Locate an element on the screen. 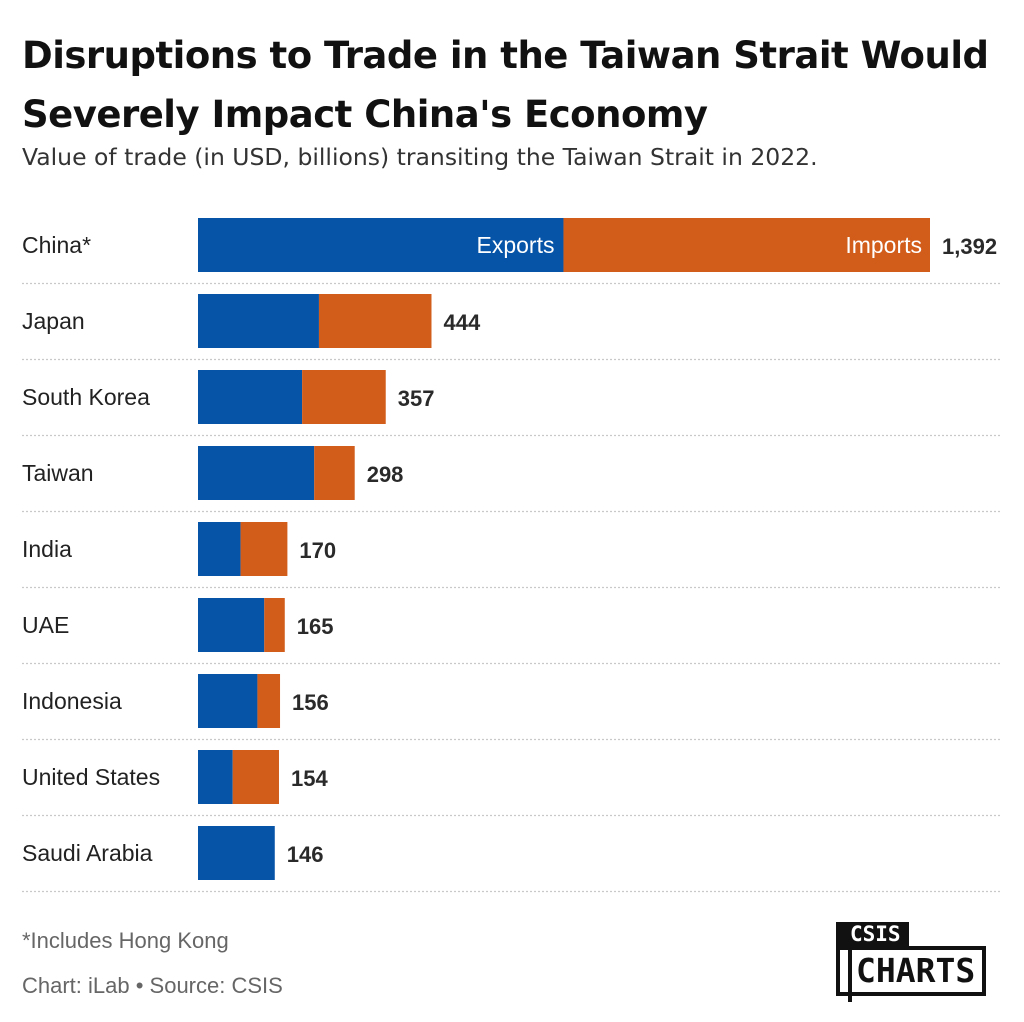 The width and height of the screenshot is (1024, 1022). exports-label: Exports is located at coordinates (515, 245).